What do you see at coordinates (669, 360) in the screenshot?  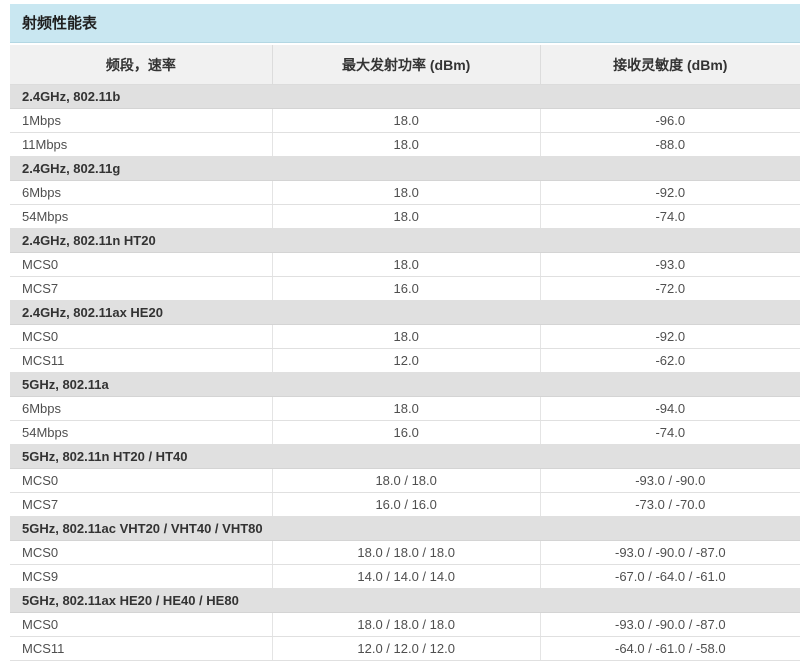 I see `rx-sensitivity-cell: -62.0` at bounding box center [669, 360].